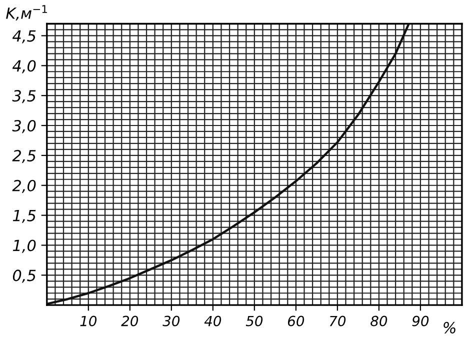  What do you see at coordinates (24, 67) in the screenshot?
I see `y-tick-label: 4,0` at bounding box center [24, 67].